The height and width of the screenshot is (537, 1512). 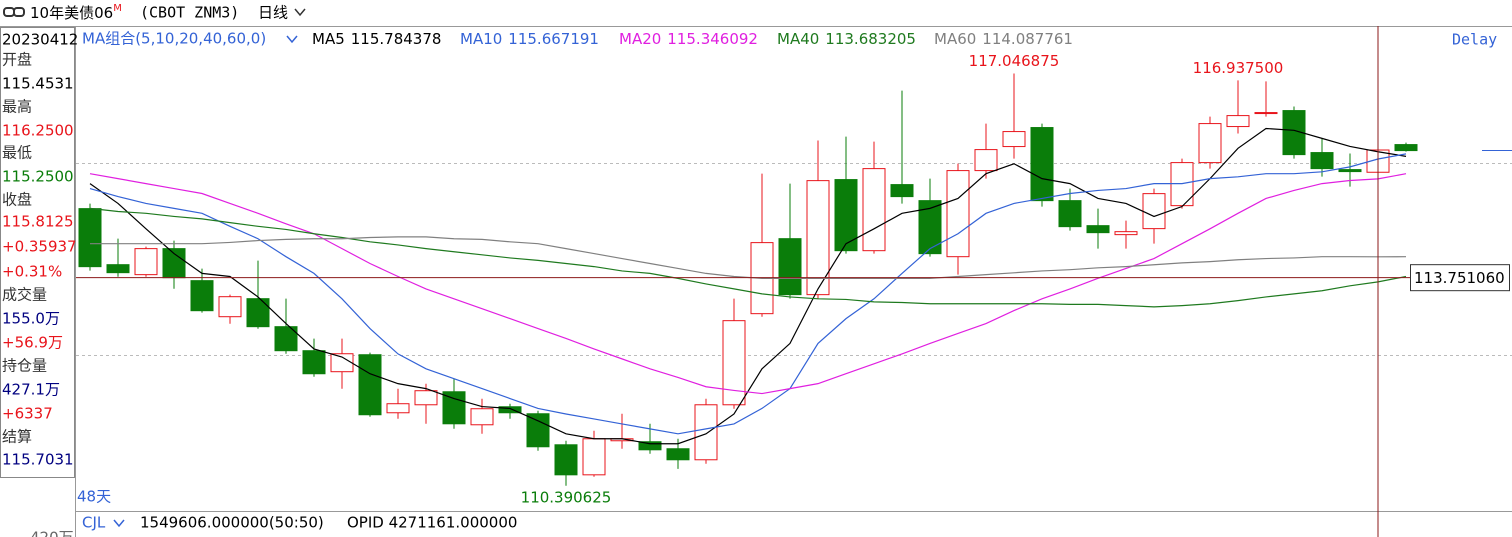 I want to click on legend-entry: MA60 114.087761, so click(x=1003, y=39).